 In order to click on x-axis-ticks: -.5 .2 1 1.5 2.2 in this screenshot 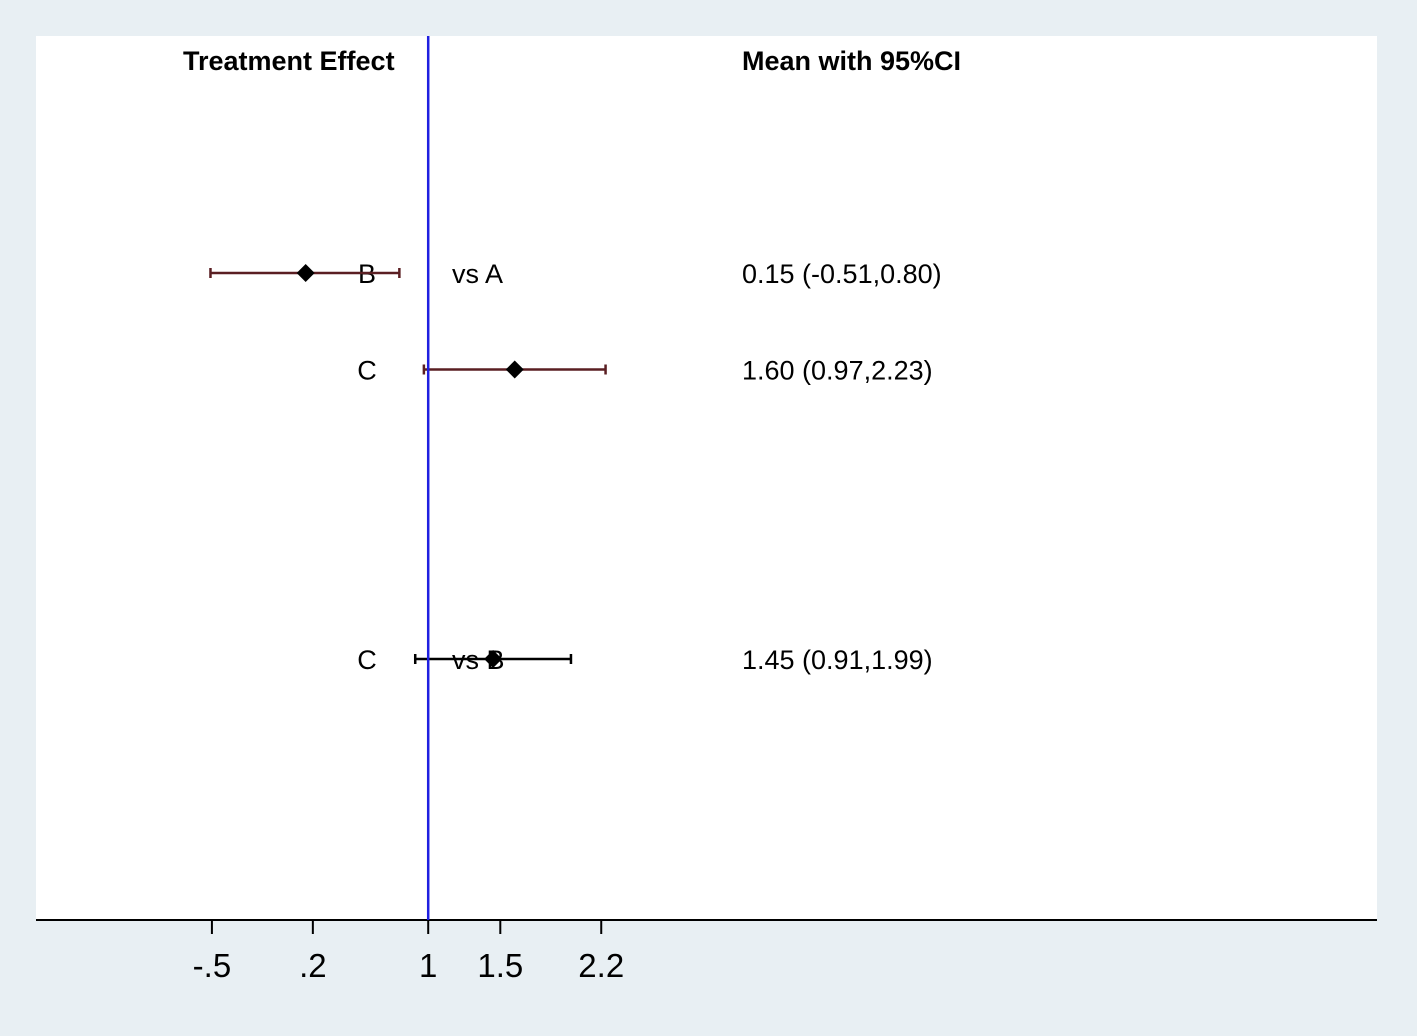, I will do `click(408, 952)`.